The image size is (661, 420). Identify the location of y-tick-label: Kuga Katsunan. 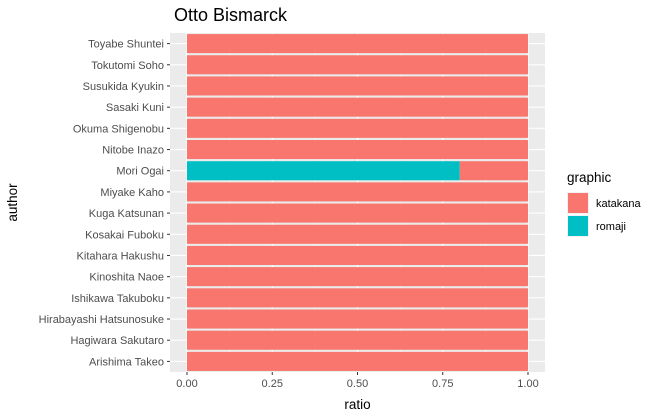
(126, 214).